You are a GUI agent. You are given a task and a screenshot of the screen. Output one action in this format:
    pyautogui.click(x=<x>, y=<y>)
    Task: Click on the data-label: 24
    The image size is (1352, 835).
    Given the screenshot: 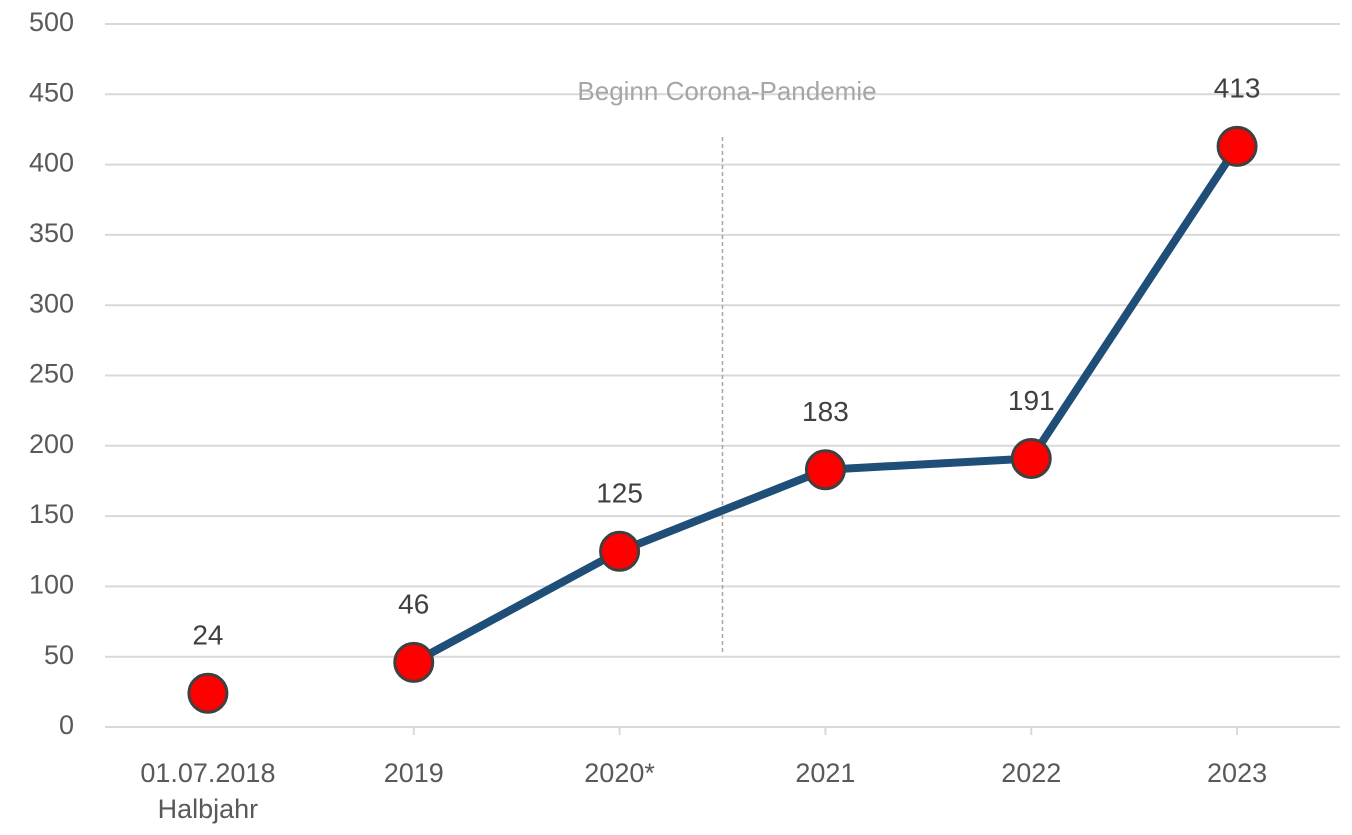 What is the action you would take?
    pyautogui.click(x=207, y=635)
    